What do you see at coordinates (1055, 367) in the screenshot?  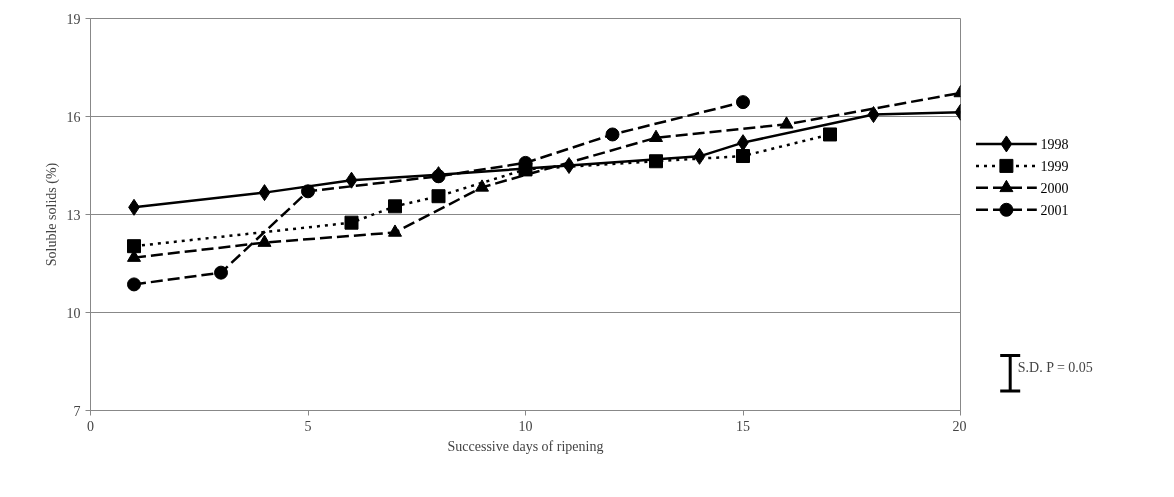 I see `text: S.D. P = 0.05` at bounding box center [1055, 367].